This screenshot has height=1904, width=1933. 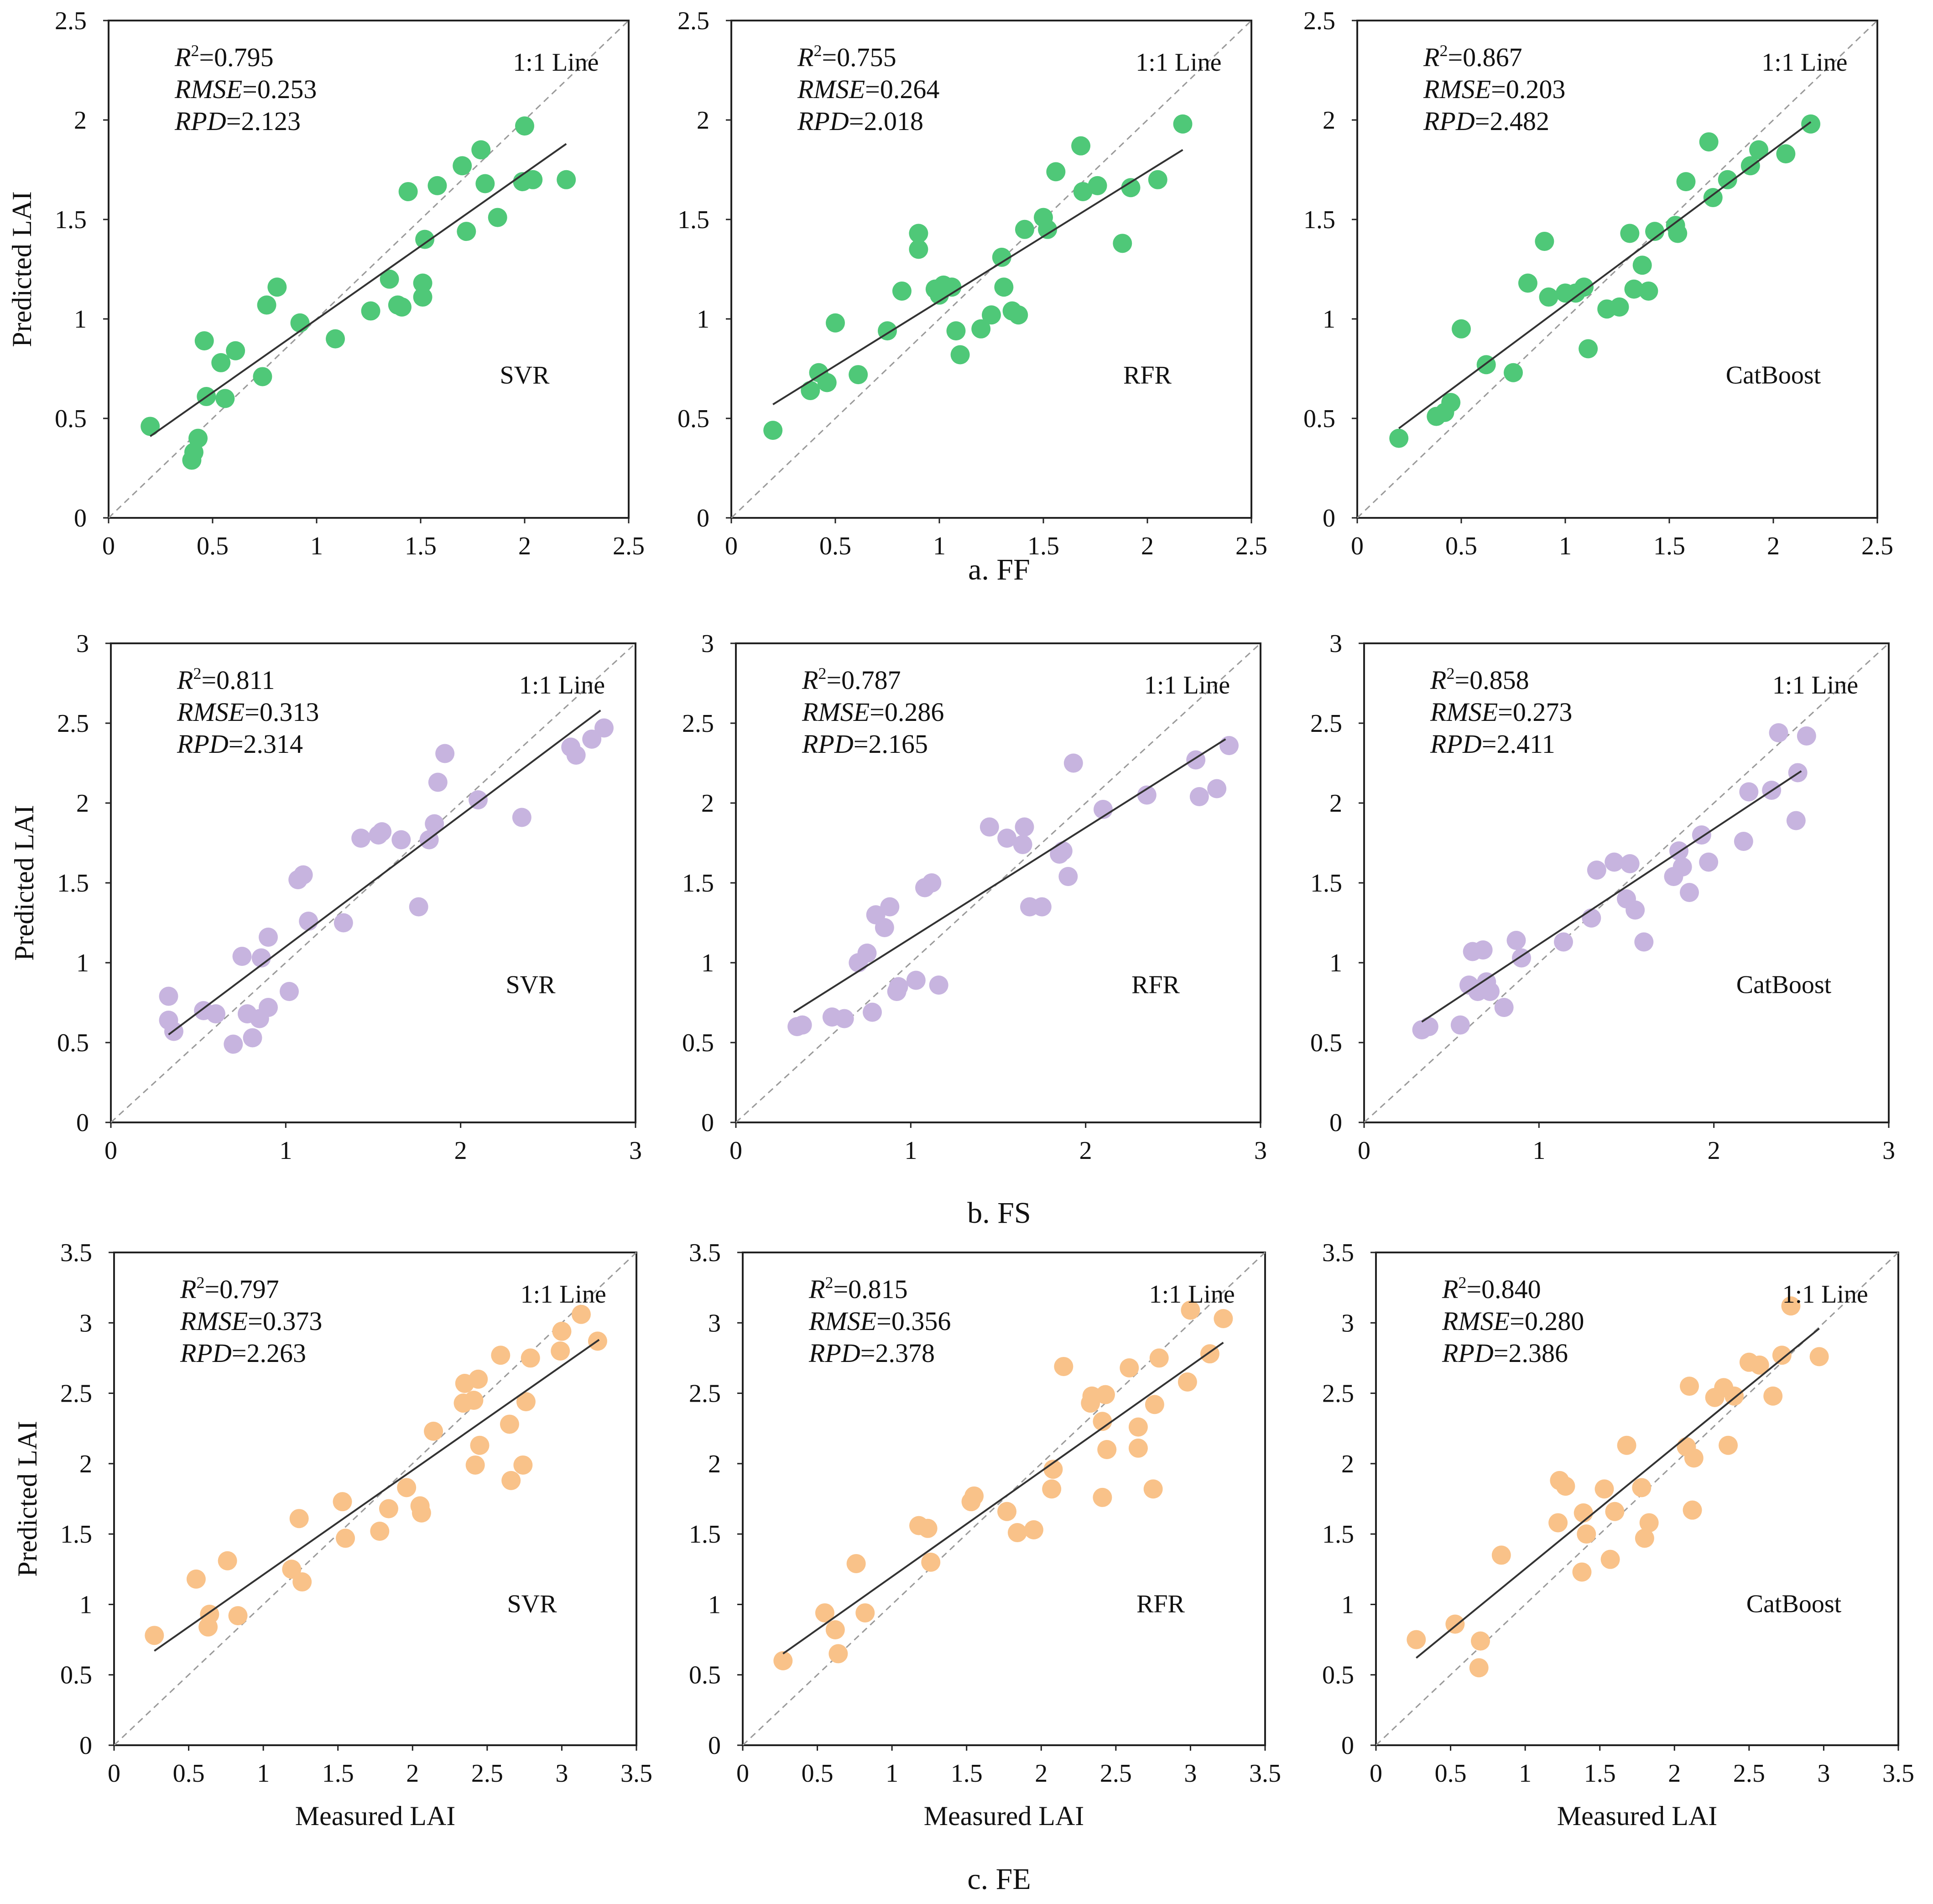 I want to click on fit-line, so click(x=977, y=277).